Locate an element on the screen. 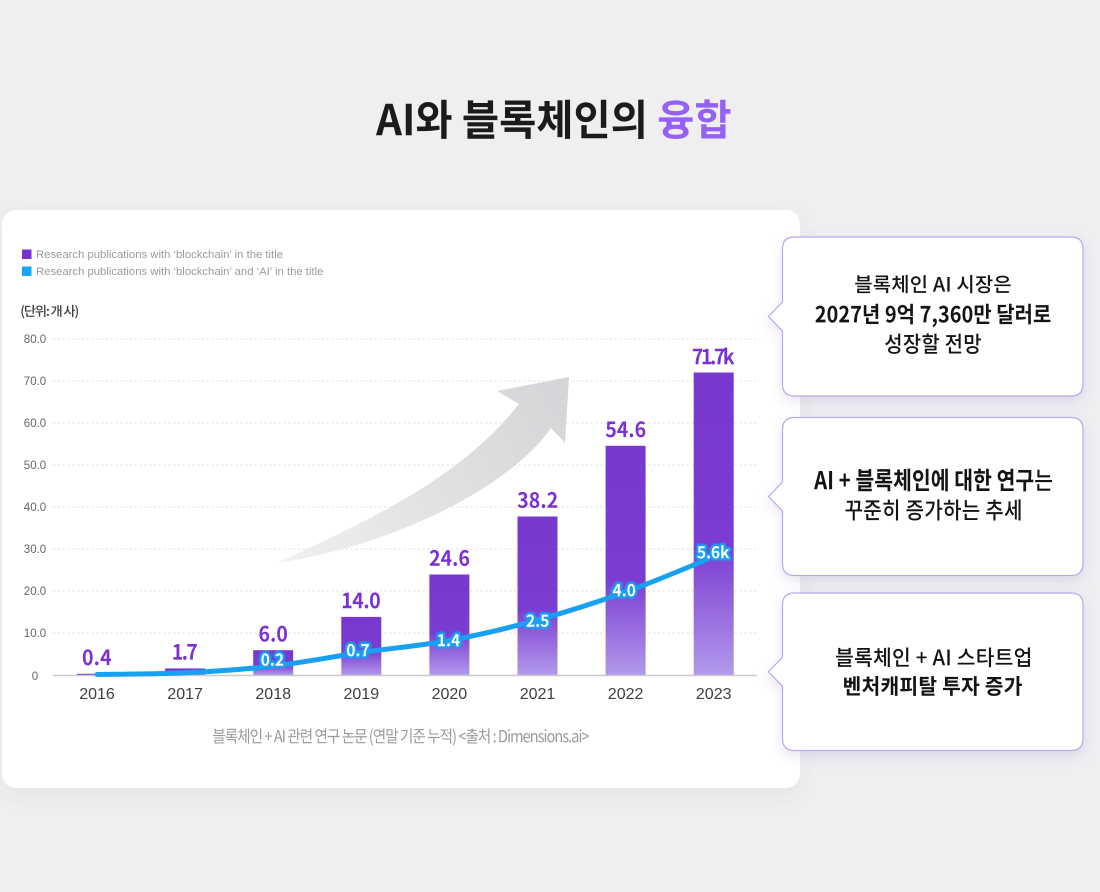  svg-text: 40.0 is located at coordinates (35, 508).